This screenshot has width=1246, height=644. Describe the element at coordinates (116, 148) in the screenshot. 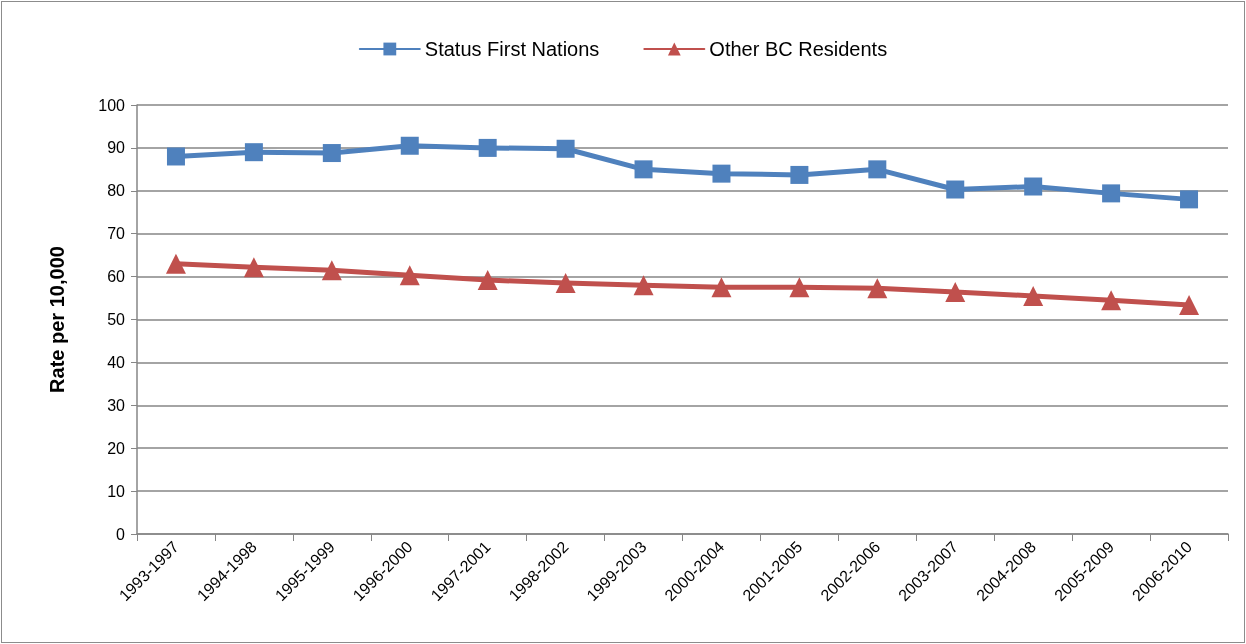

I see `y-tick-label: 90` at that location.